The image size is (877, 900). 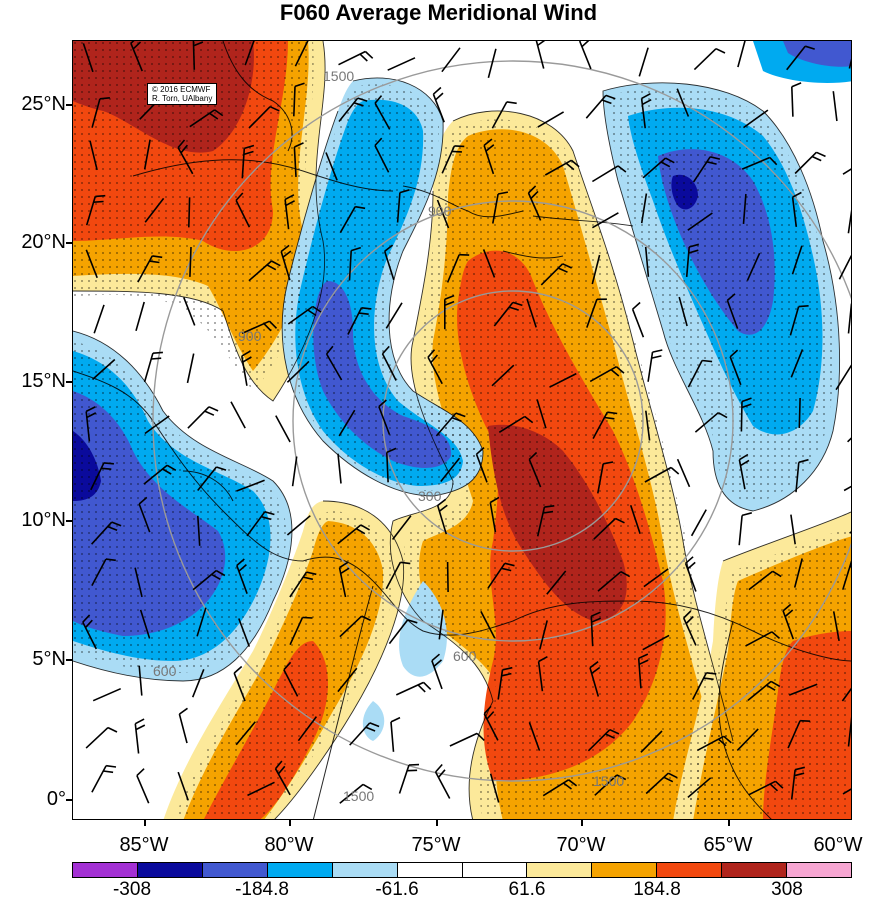 I want to click on colorbar-label: -184.8, so click(x=262, y=889).